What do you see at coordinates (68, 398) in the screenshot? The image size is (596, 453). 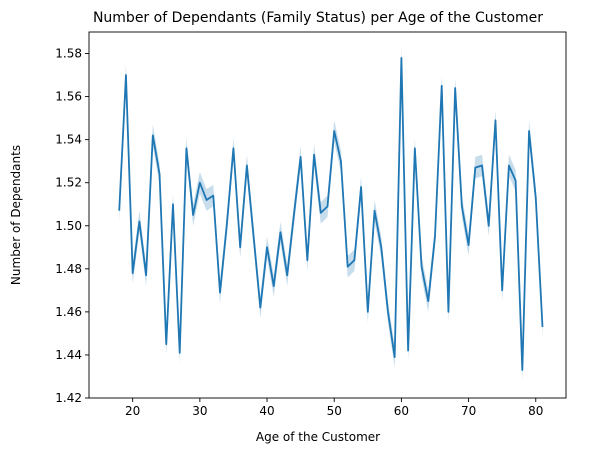 I see `y-tick-label: 1.42` at bounding box center [68, 398].